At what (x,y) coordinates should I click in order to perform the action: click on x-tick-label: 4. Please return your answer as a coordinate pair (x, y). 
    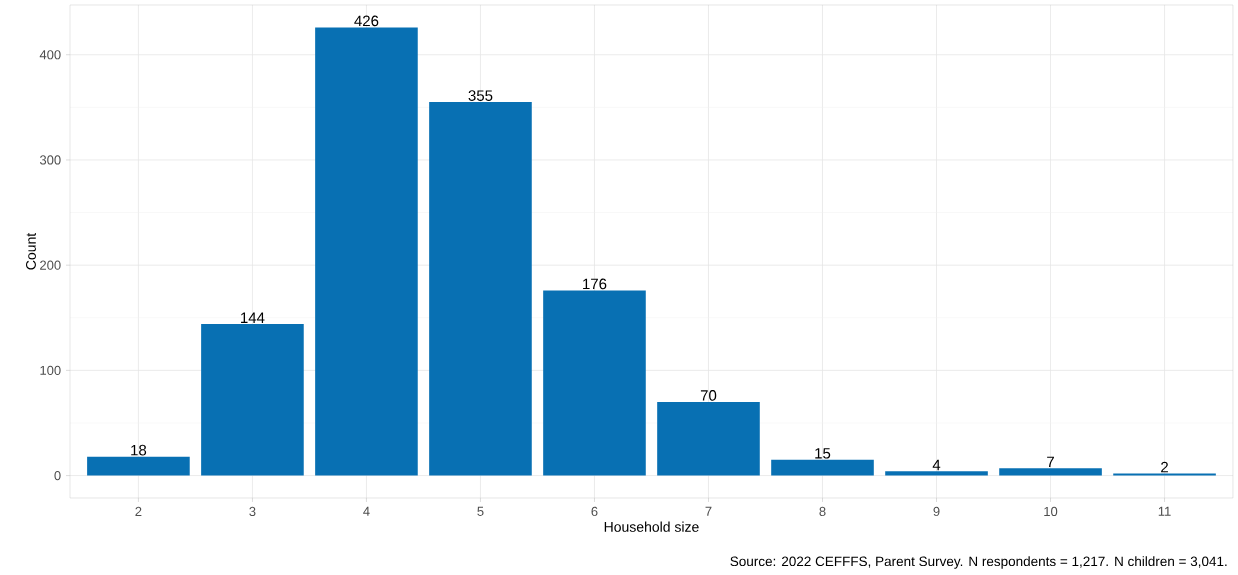
    Looking at the image, I should click on (366, 511).